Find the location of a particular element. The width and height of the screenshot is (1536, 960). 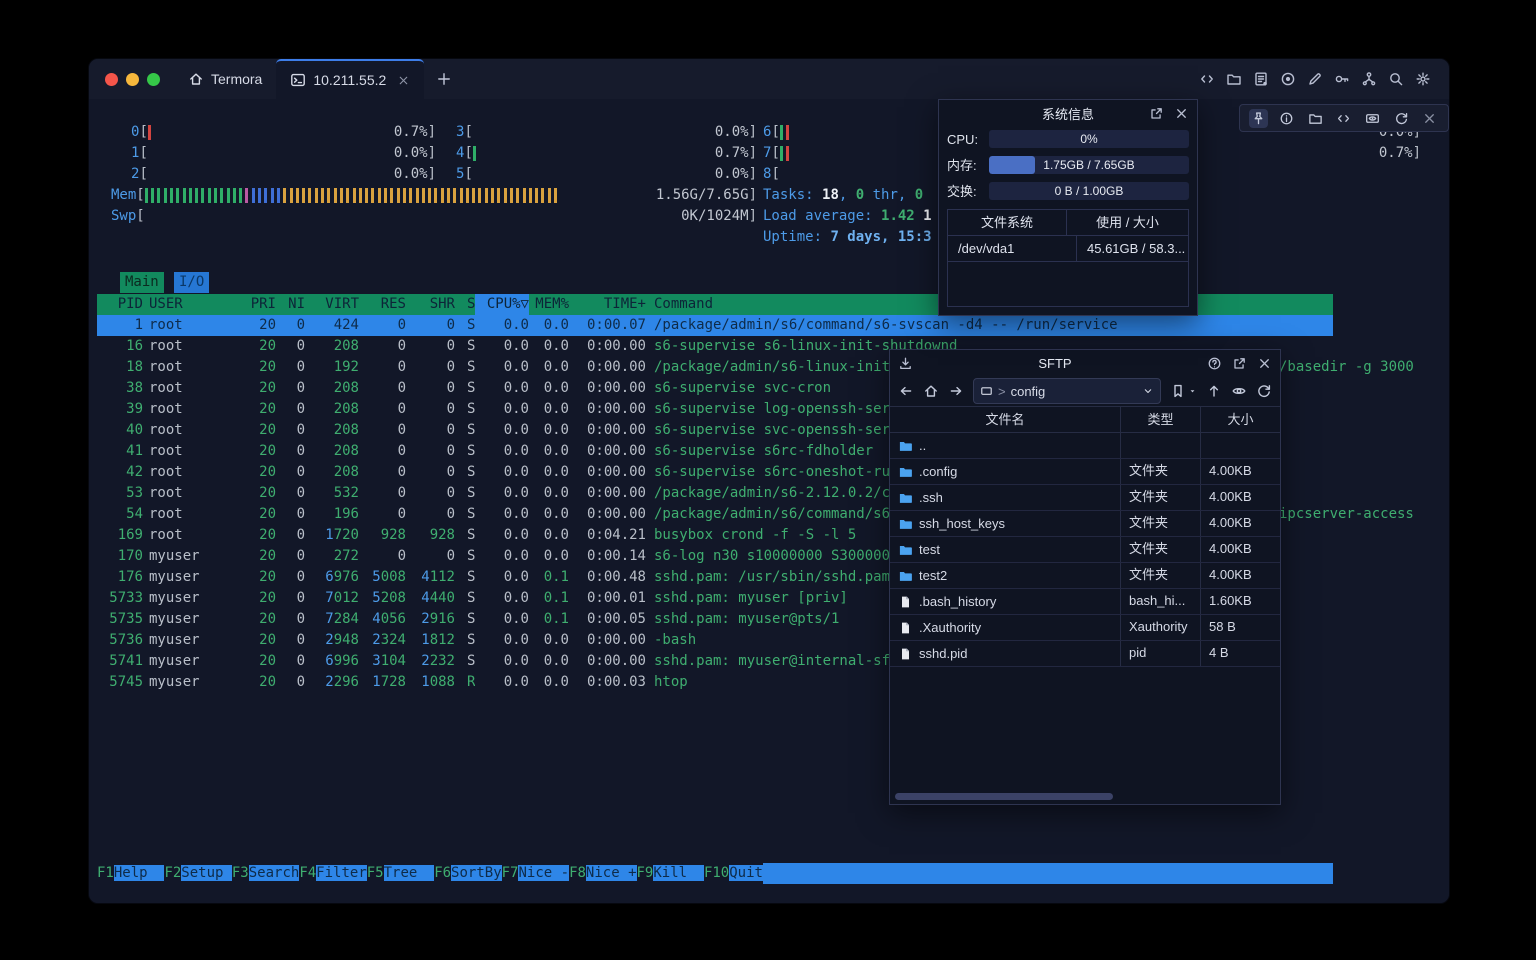

file-row-..: .. is located at coordinates (1085, 446).